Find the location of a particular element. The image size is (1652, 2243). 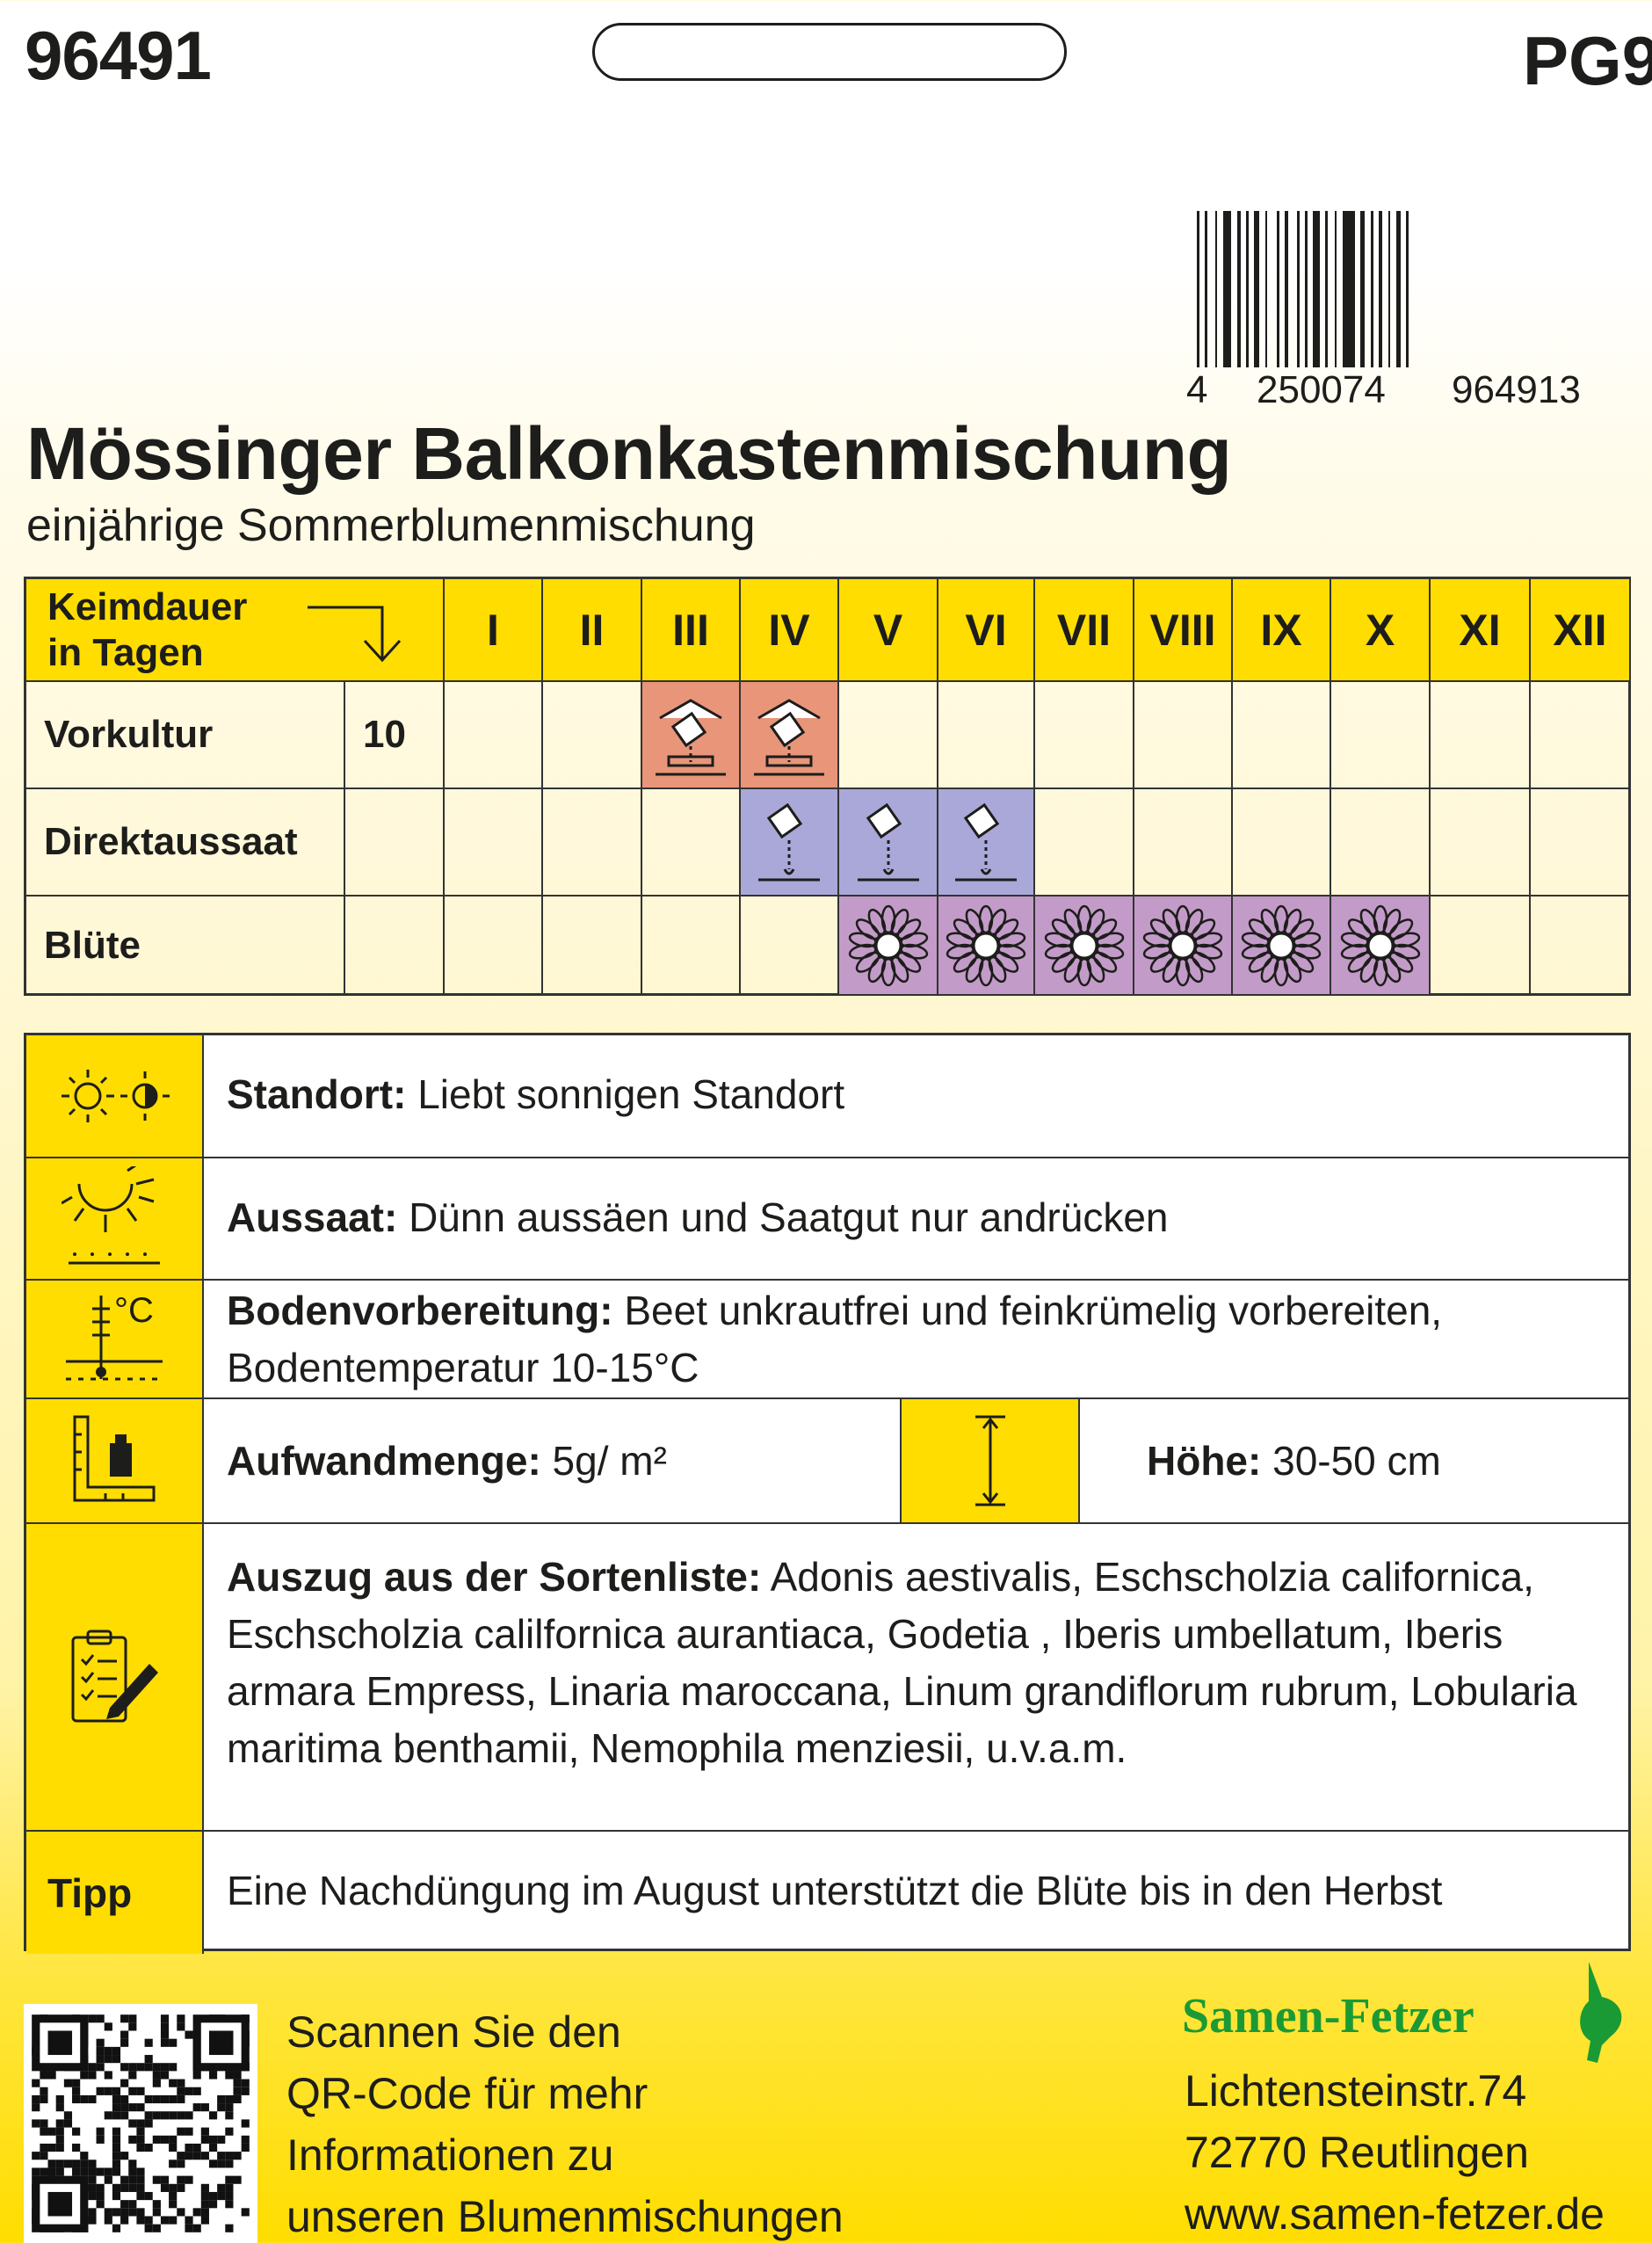

aussaat-text: Dünn aussäen und Saatgut nur andrücken is located at coordinates (783, 1217).